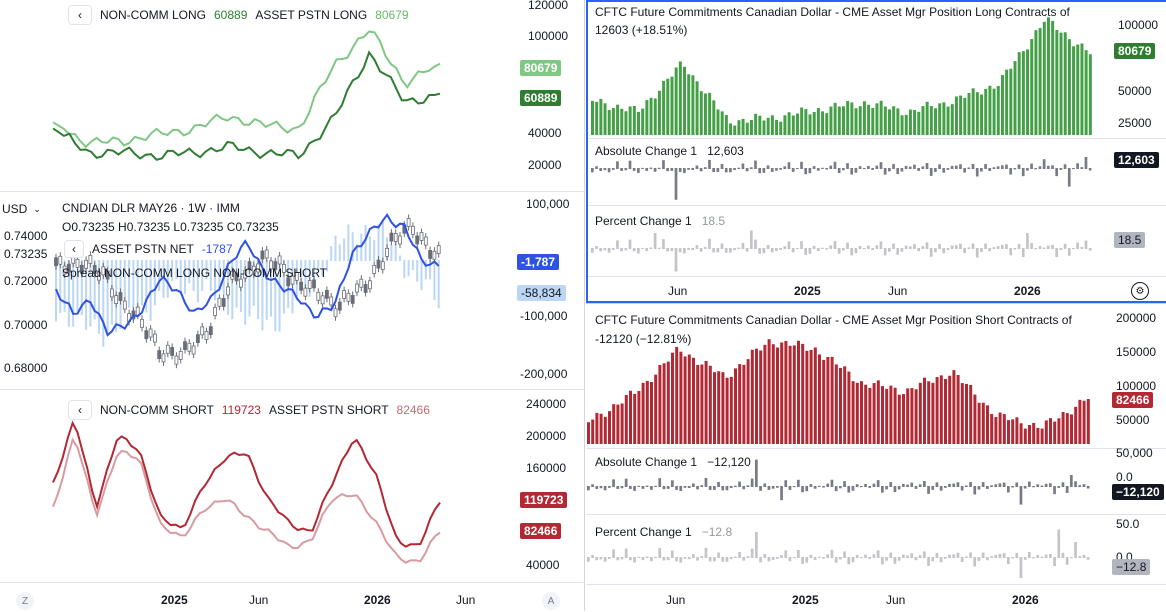  What do you see at coordinates (231, 15) in the screenshot?
I see `legend-series1-value: 60889` at bounding box center [231, 15].